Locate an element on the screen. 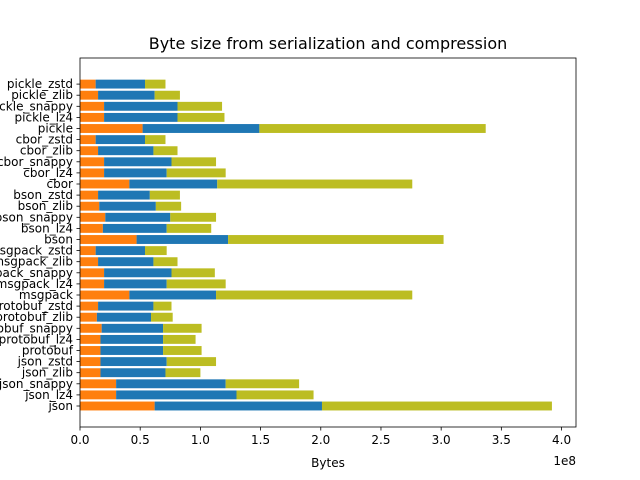  x-ticks-layer: 0.0 0.5 1.0 1.5 2.0 2.5 3.0 3.5 4.0 is located at coordinates (320, 437).